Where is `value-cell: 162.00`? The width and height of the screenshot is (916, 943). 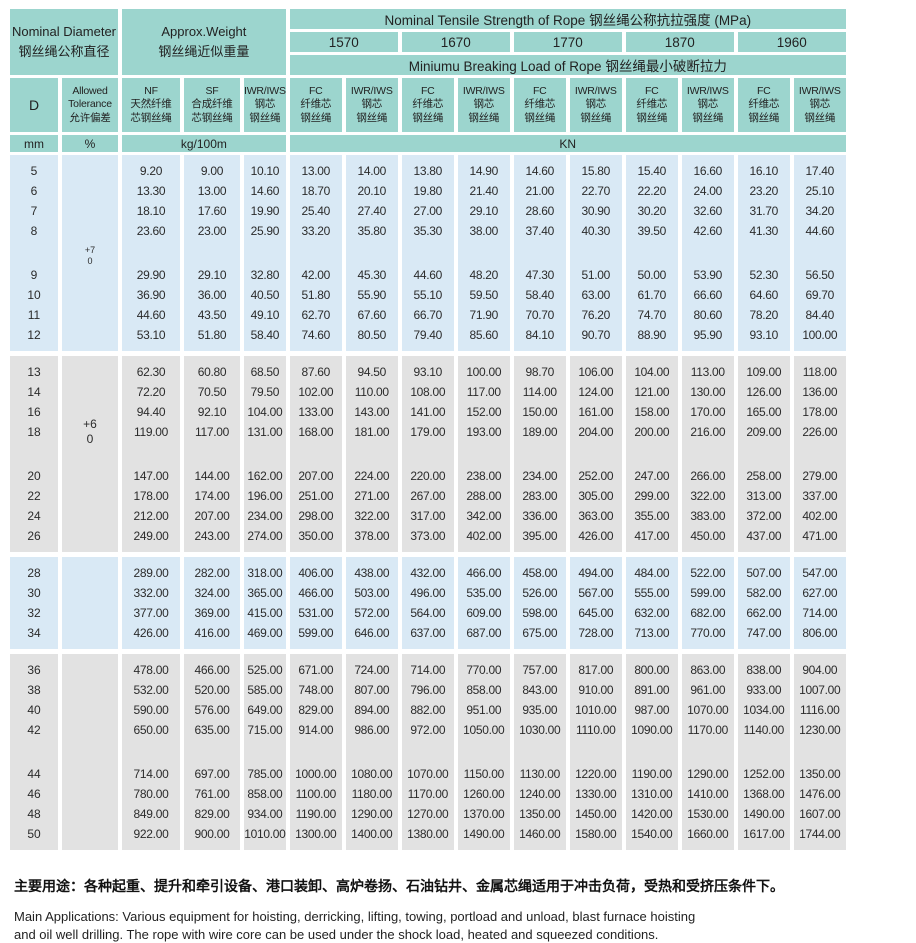
value-cell: 162.00 is located at coordinates (265, 476).